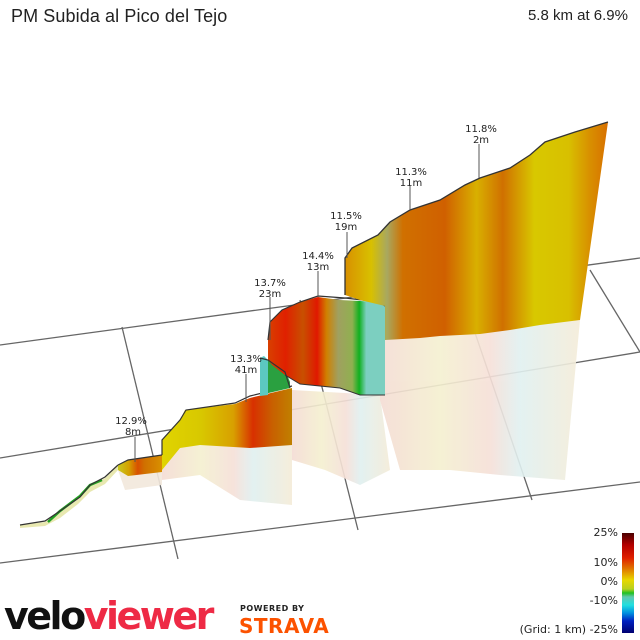 The width and height of the screenshot is (640, 640). What do you see at coordinates (346, 216) in the screenshot?
I see `annotation-5-gradient: 11.5%` at bounding box center [346, 216].